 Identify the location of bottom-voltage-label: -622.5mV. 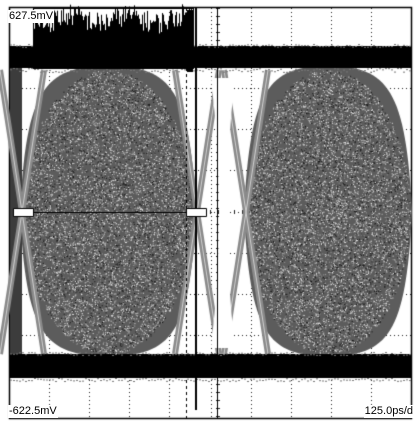
(33, 411).